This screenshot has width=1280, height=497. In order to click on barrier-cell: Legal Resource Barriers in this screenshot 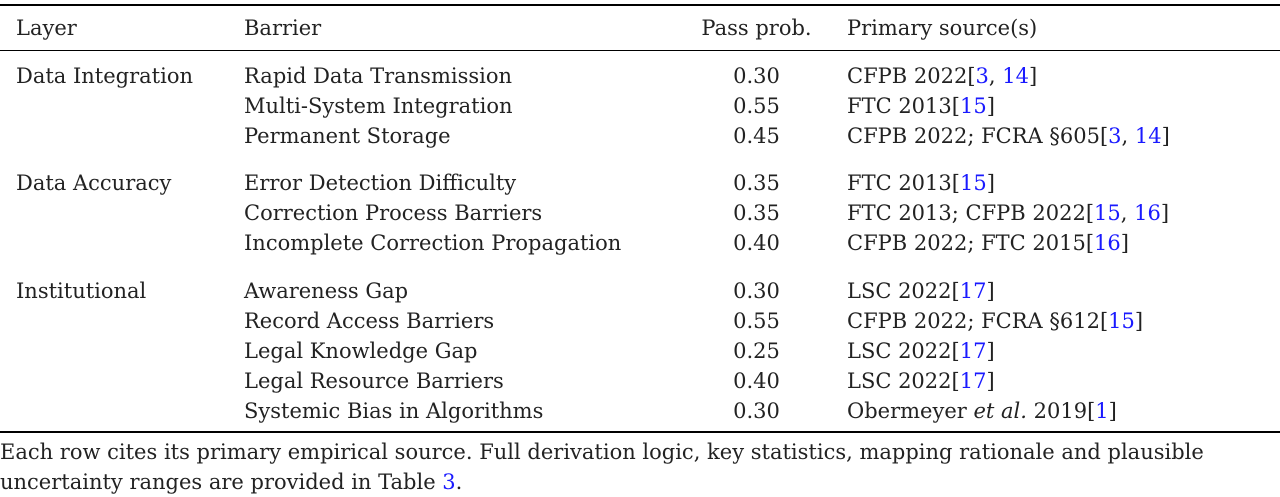, I will do `click(374, 381)`.